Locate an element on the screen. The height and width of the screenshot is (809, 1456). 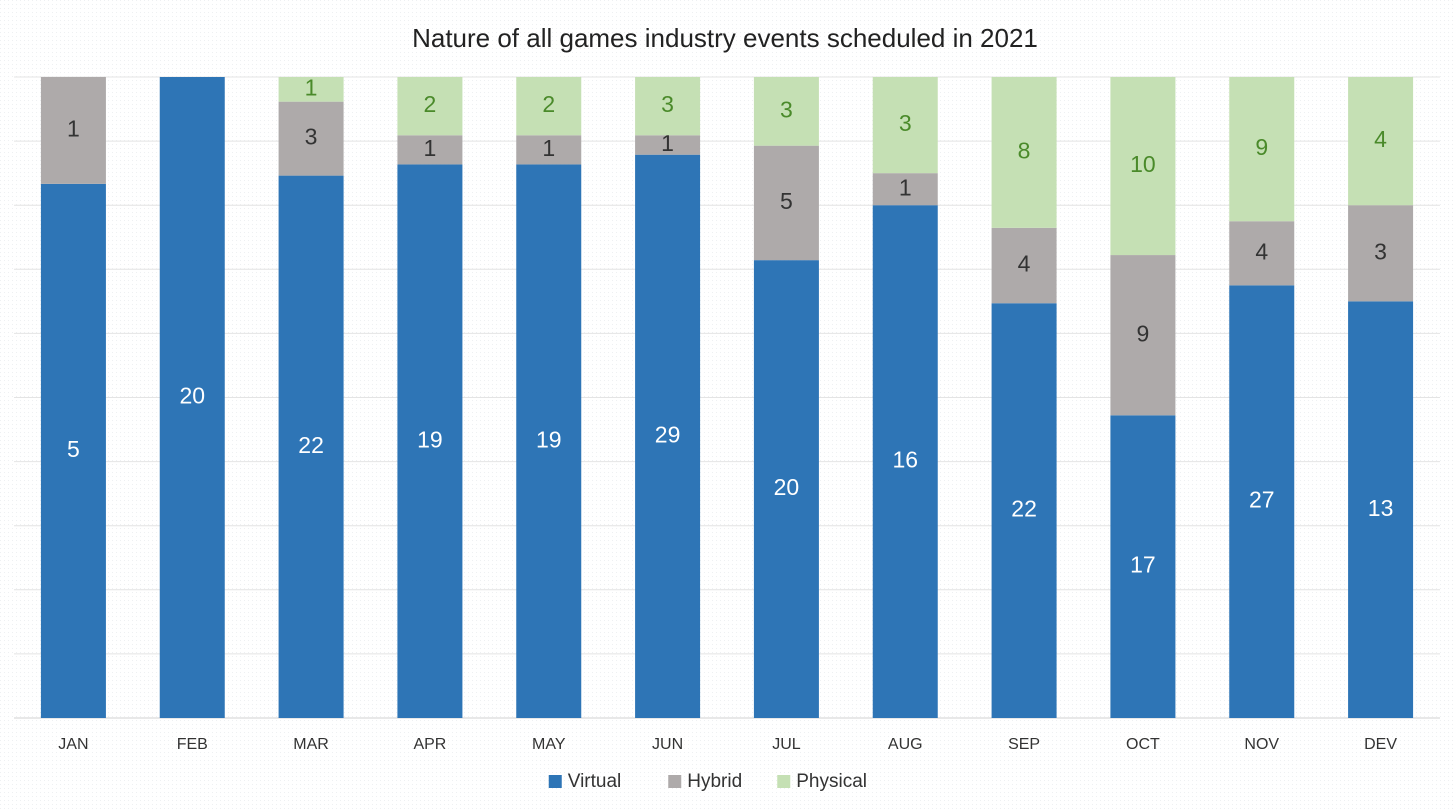
data-label: 16 is located at coordinates (905, 460).